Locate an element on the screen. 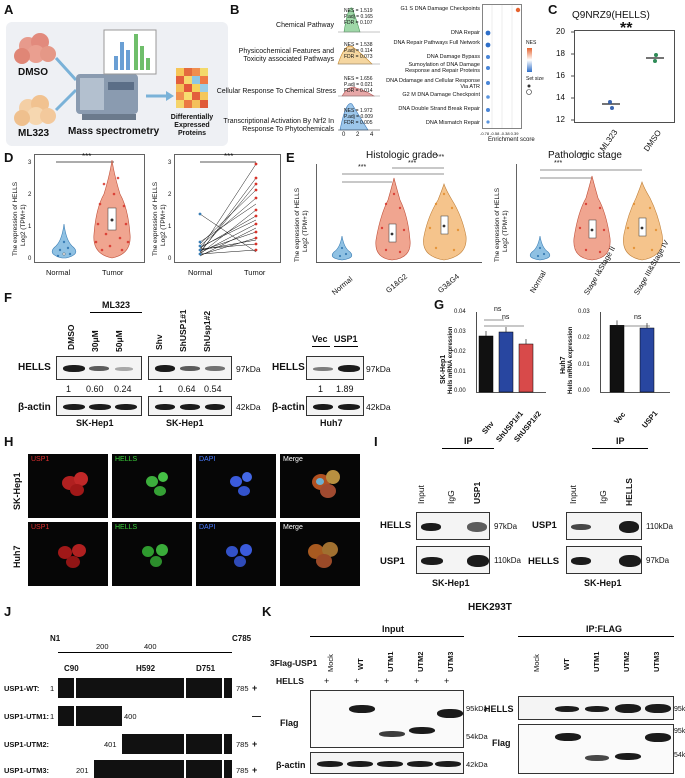  y-tick: 12 is located at coordinates (560, 119).